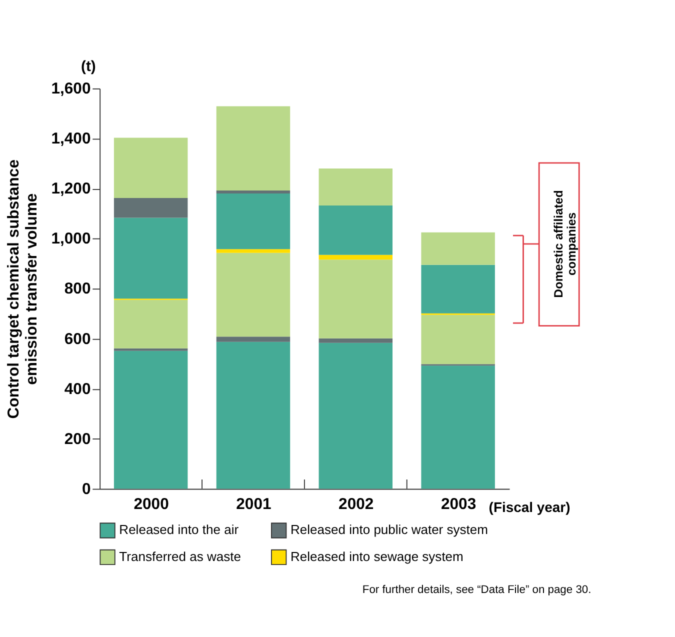 The width and height of the screenshot is (675, 637). Describe the element at coordinates (356, 504) in the screenshot. I see `x-tick-label: 2002` at that location.